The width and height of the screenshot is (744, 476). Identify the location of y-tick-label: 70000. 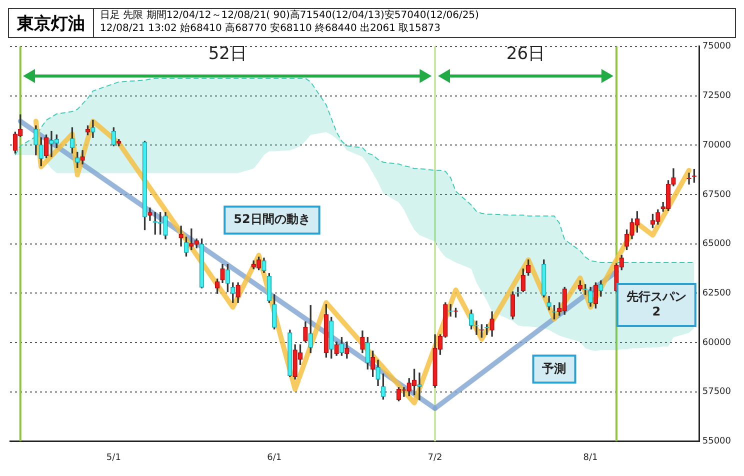
(717, 145).